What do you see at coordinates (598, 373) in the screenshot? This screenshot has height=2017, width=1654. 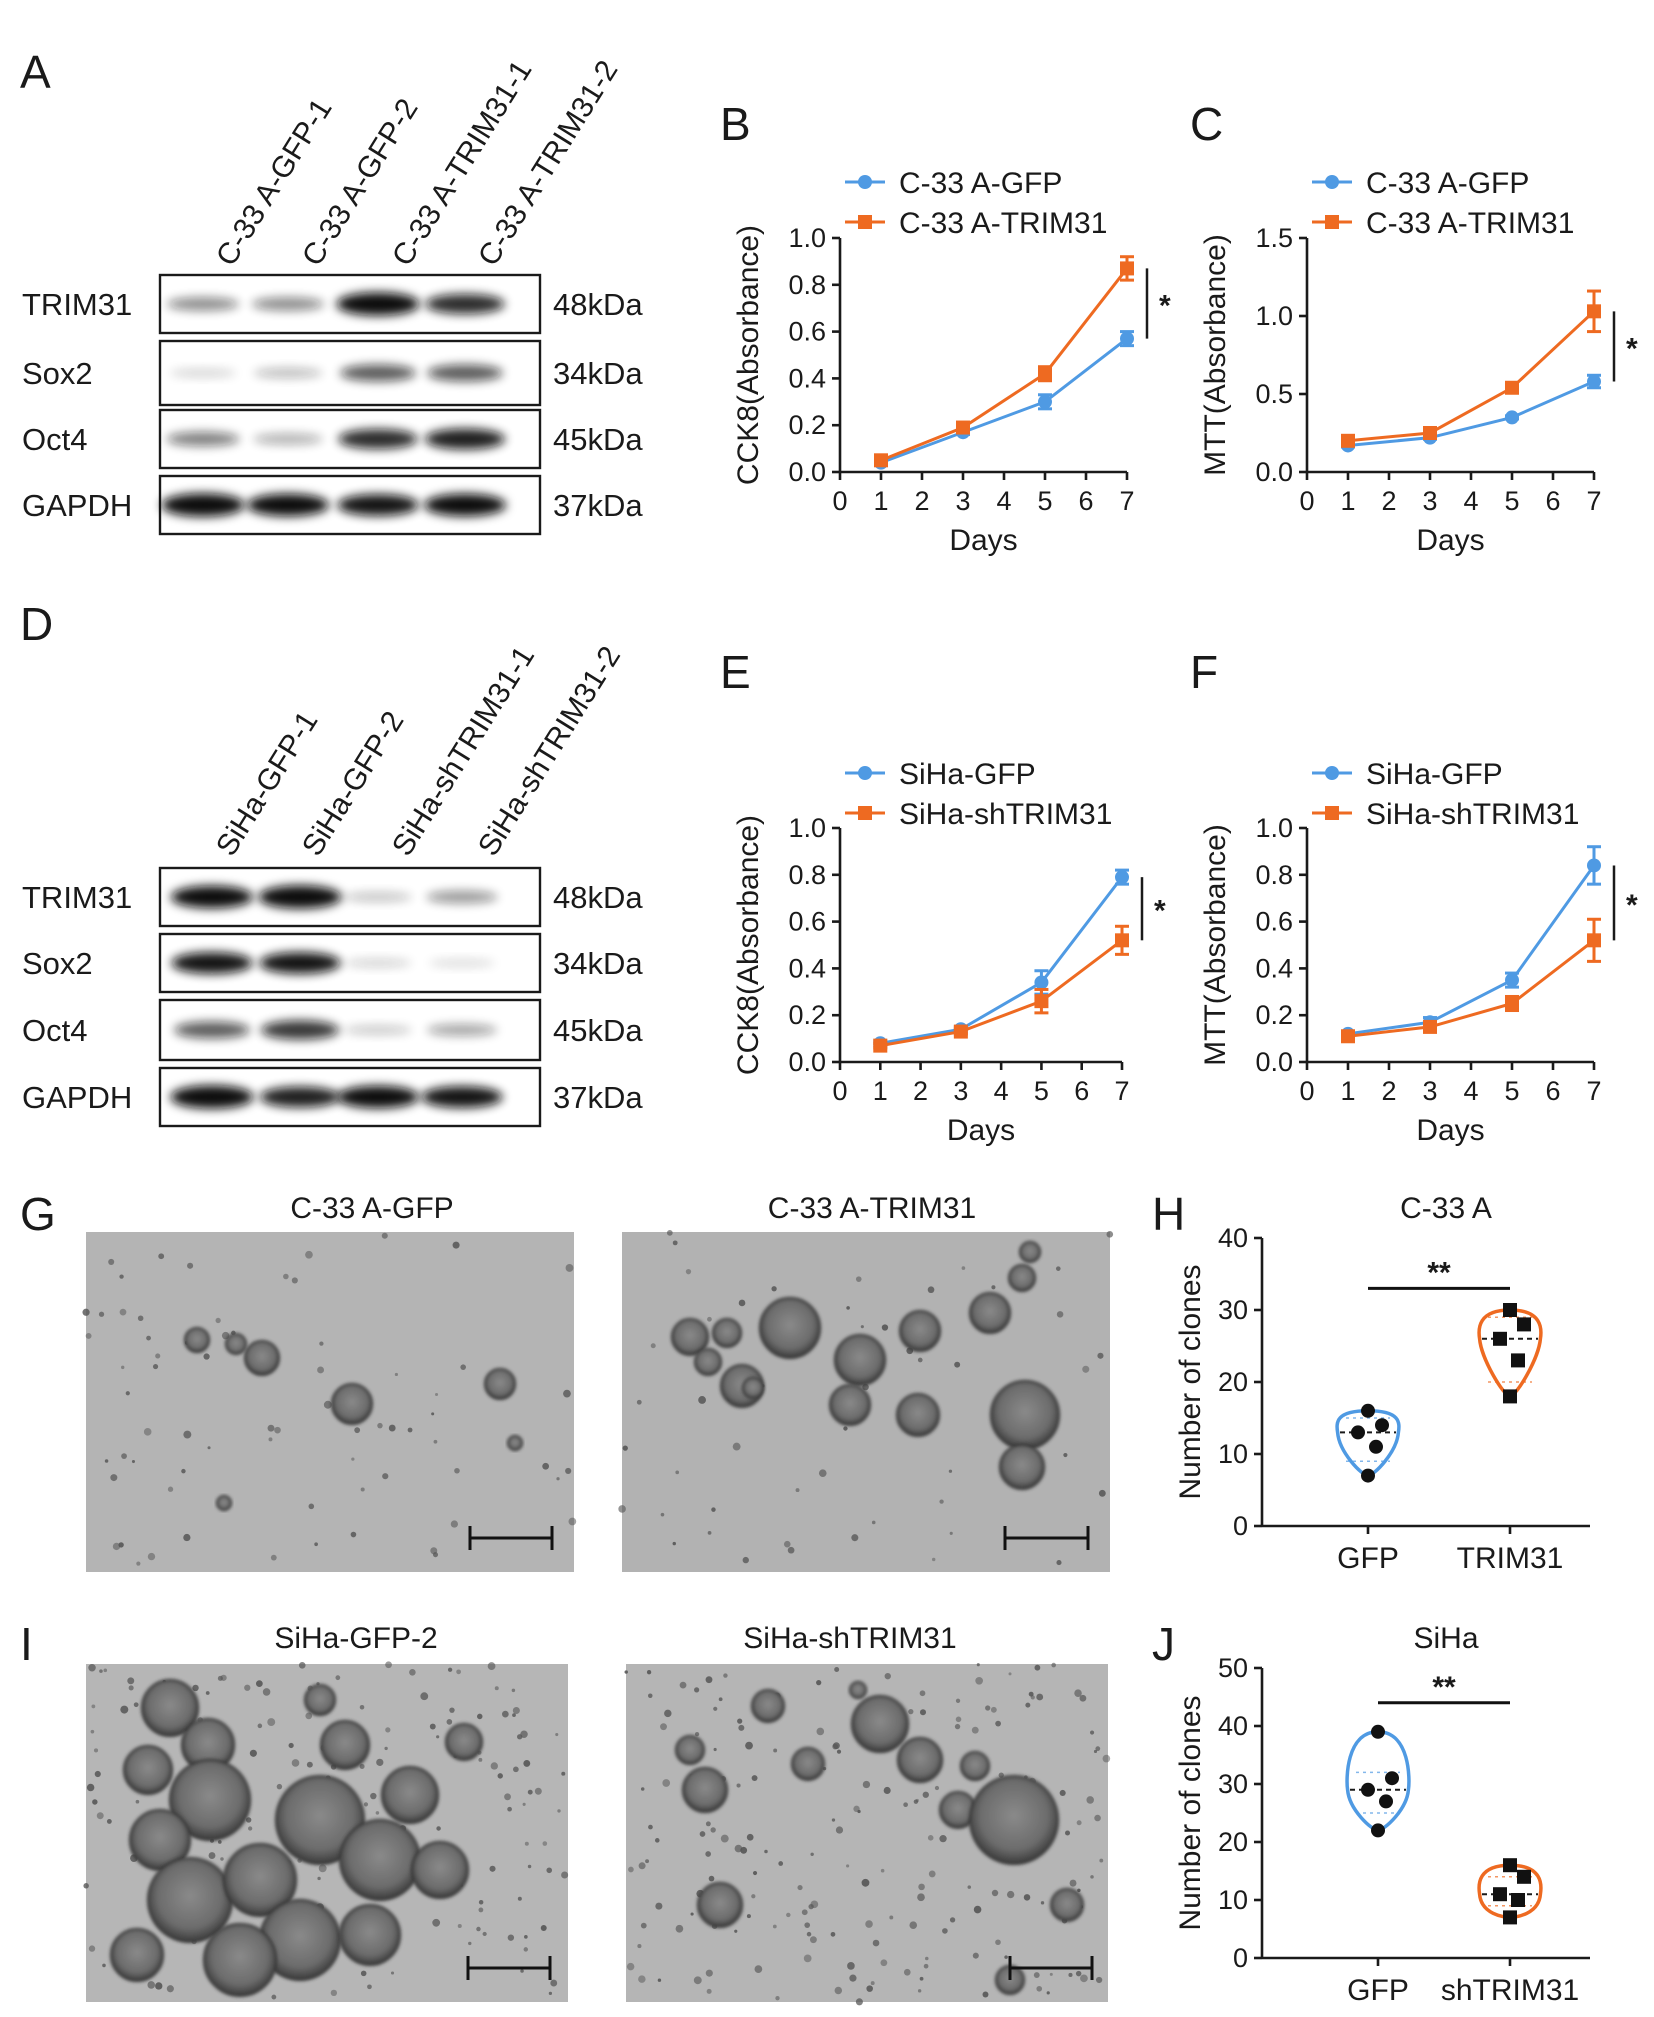 I see `blot-kda-label: 34kDa` at bounding box center [598, 373].